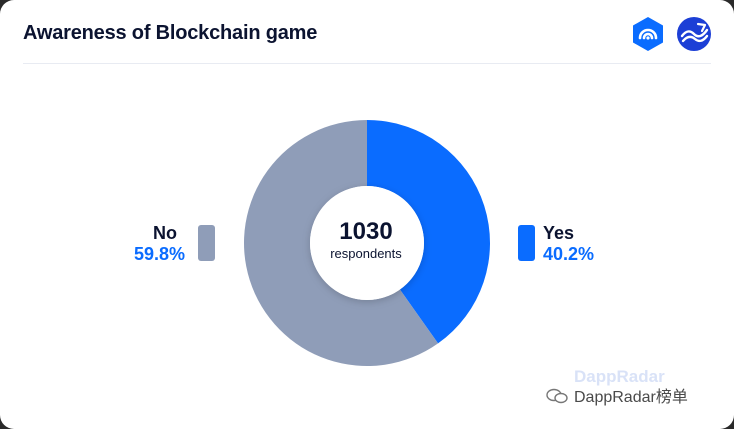  Describe the element at coordinates (367, 63) in the screenshot. I see `header-divider` at that location.